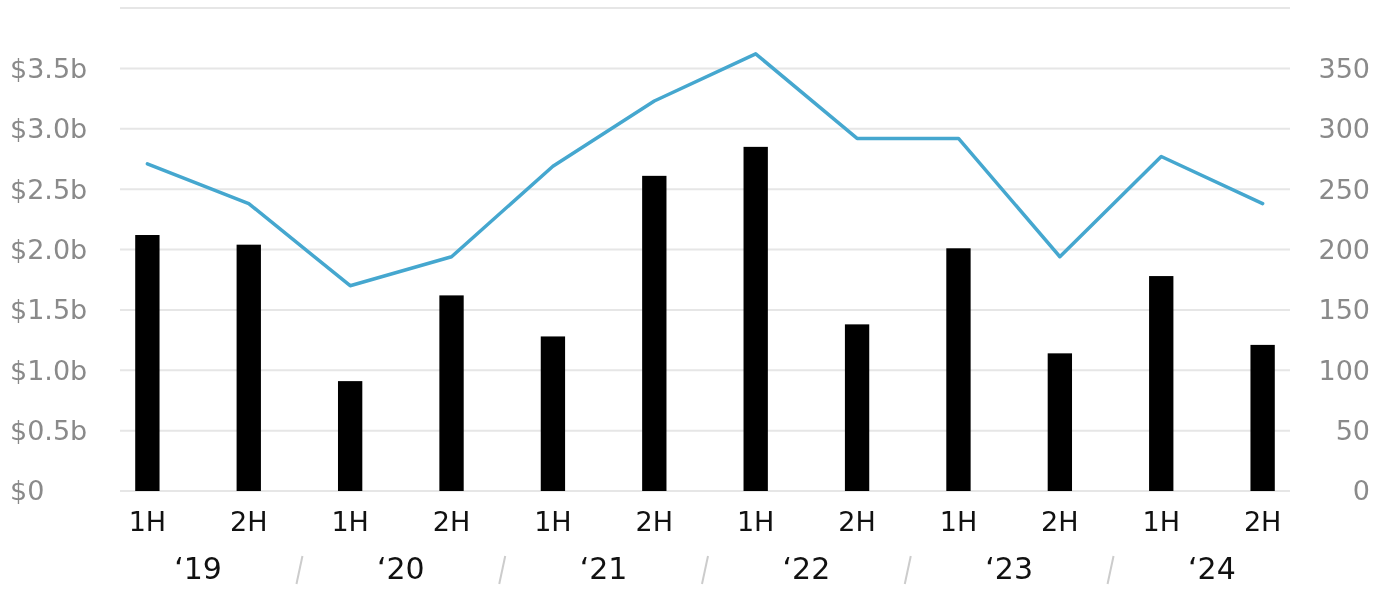  What do you see at coordinates (1344, 370) in the screenshot?
I see `y2-tick-label: 100` at bounding box center [1344, 370].